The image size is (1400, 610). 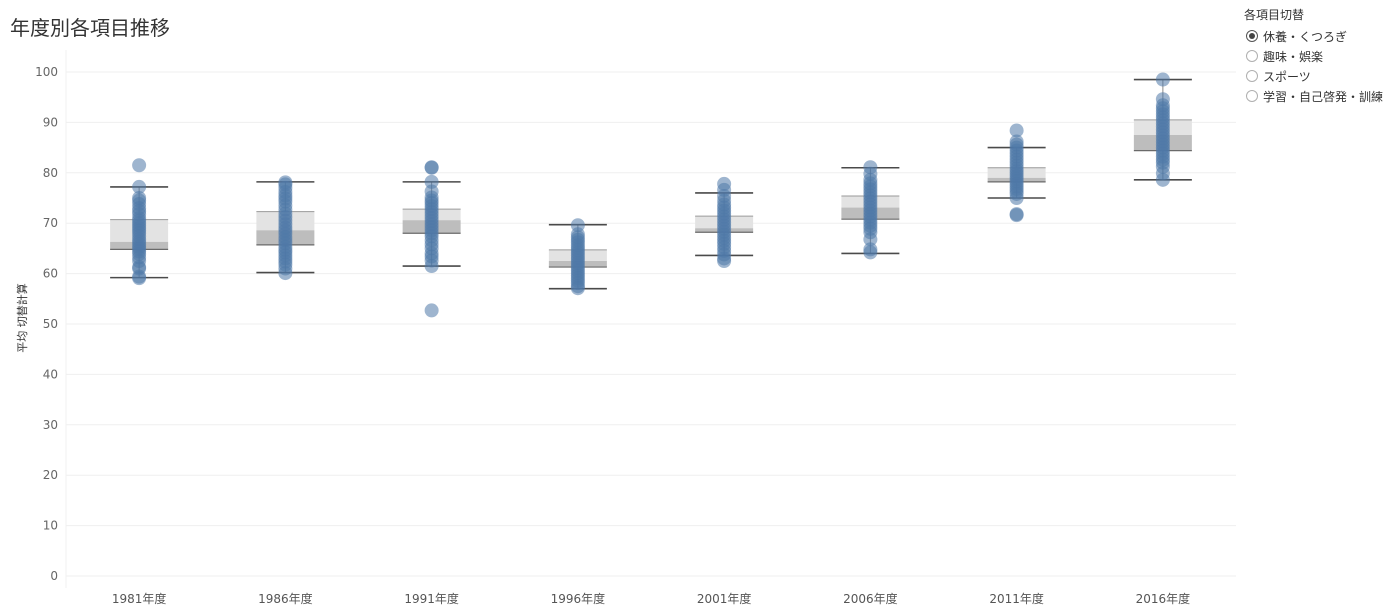 What do you see at coordinates (1293, 56) in the screenshot?
I see `legend-option-label: 趣味・娯楽` at bounding box center [1293, 56].